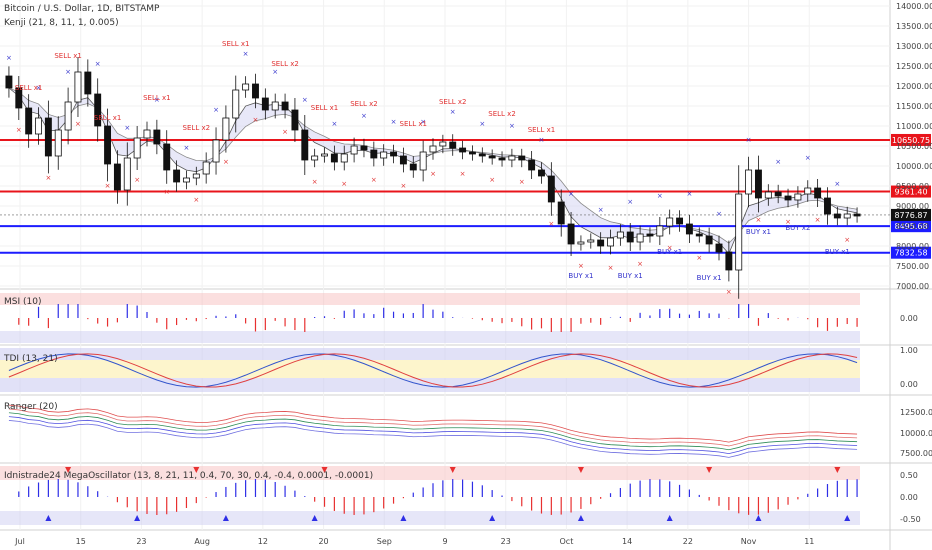 This screenshot has height=550, width=932. I want to click on date-tick-label: Sep, so click(384, 541).